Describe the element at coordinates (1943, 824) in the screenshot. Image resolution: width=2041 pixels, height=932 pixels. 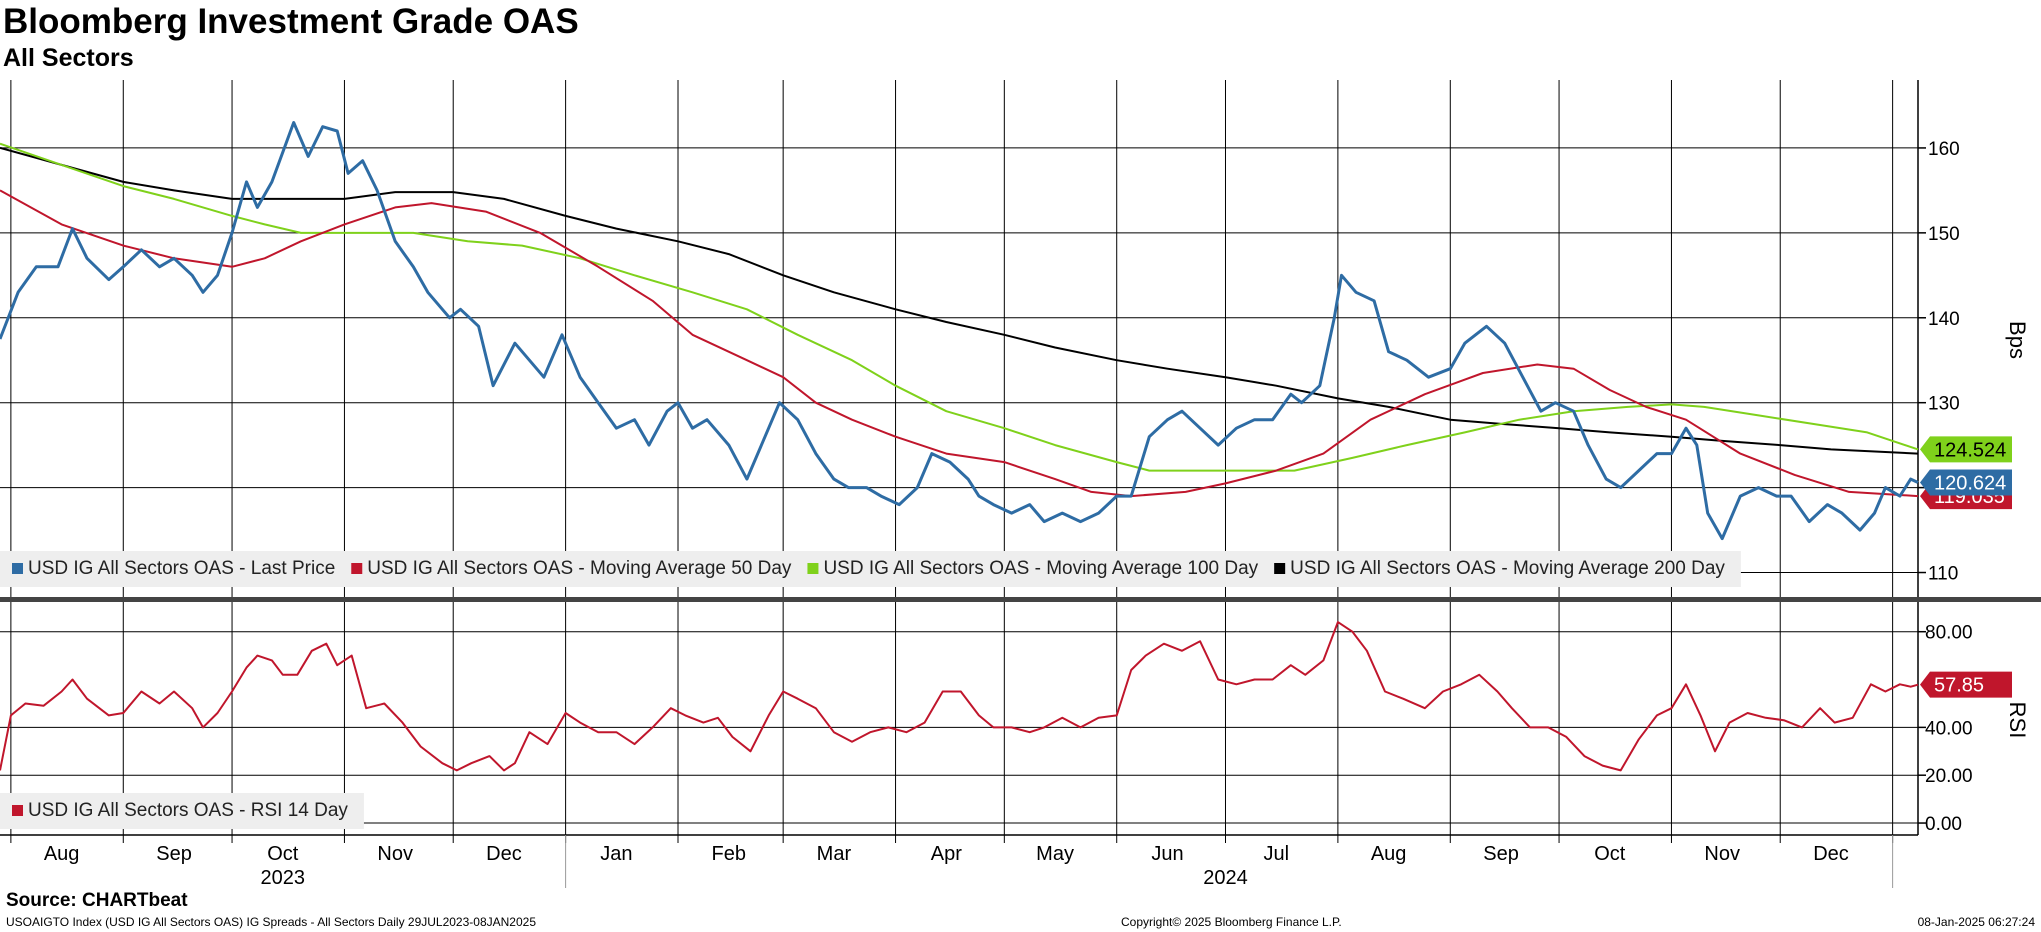
I see `rsi-tick-label: 0.00` at that location.